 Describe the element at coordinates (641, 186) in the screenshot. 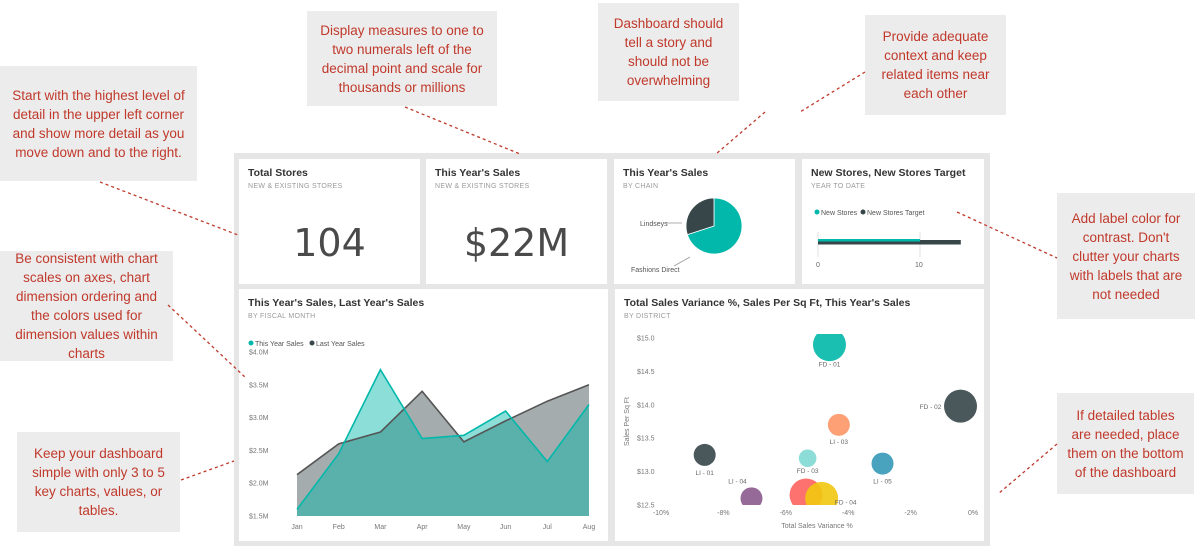

I see `tile-subtitle: BY CHAIN` at that location.